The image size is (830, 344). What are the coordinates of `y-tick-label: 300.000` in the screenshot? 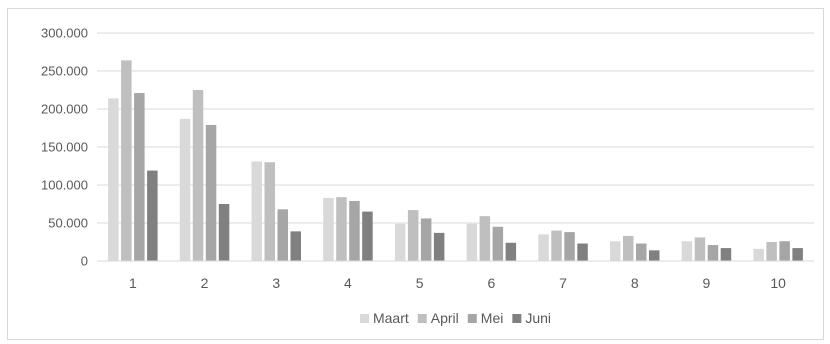 It's located at (64, 33).